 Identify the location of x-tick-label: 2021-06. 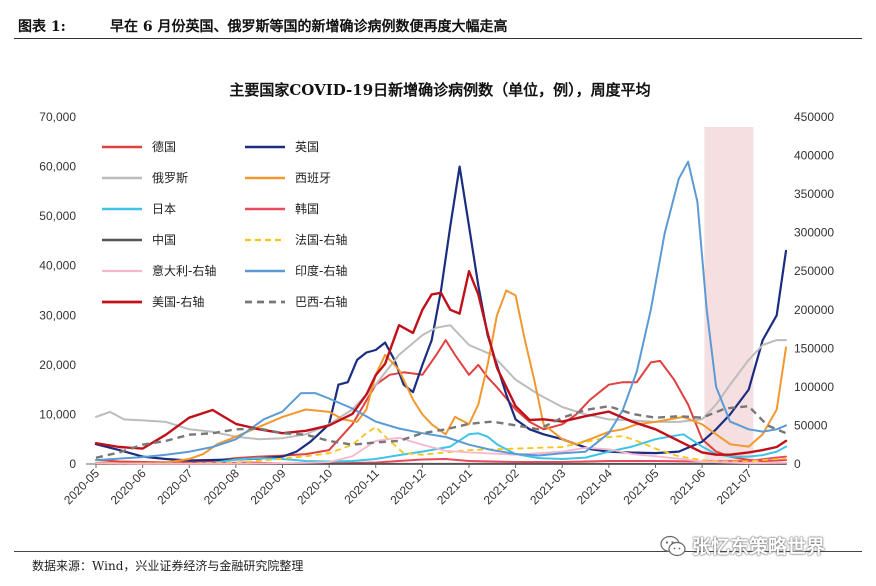
(687, 486).